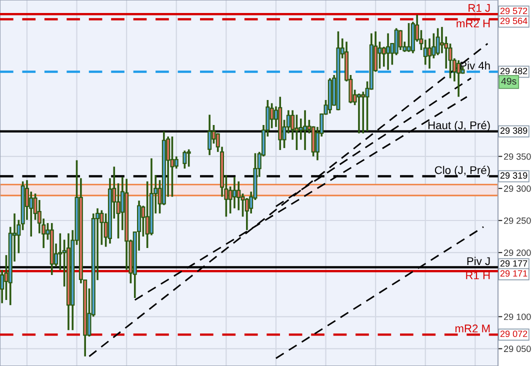  Describe the element at coordinates (475, 65) in the screenshot. I see `ref-line-label: Piv 4h` at that location.